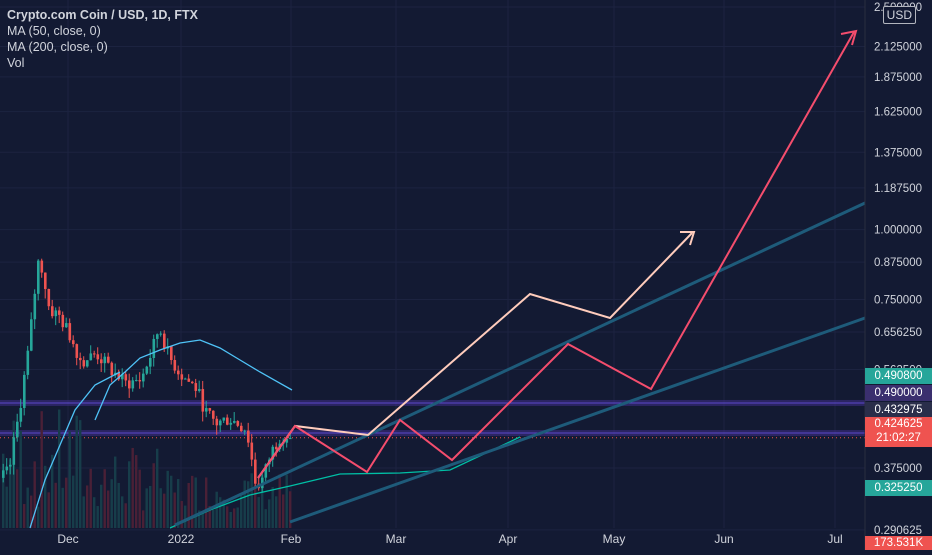 The width and height of the screenshot is (932, 555). What do you see at coordinates (898, 543) in the screenshot?
I see `price-tag-volume: 173.531K` at bounding box center [898, 543].